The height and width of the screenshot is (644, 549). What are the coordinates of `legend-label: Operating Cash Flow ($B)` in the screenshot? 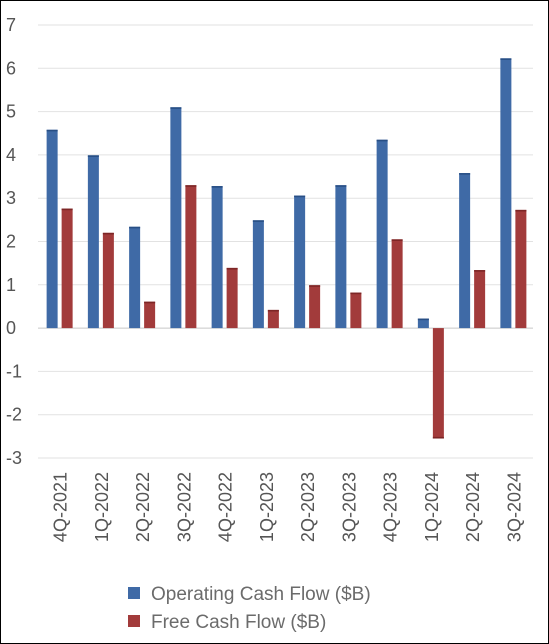 It's located at (261, 594).